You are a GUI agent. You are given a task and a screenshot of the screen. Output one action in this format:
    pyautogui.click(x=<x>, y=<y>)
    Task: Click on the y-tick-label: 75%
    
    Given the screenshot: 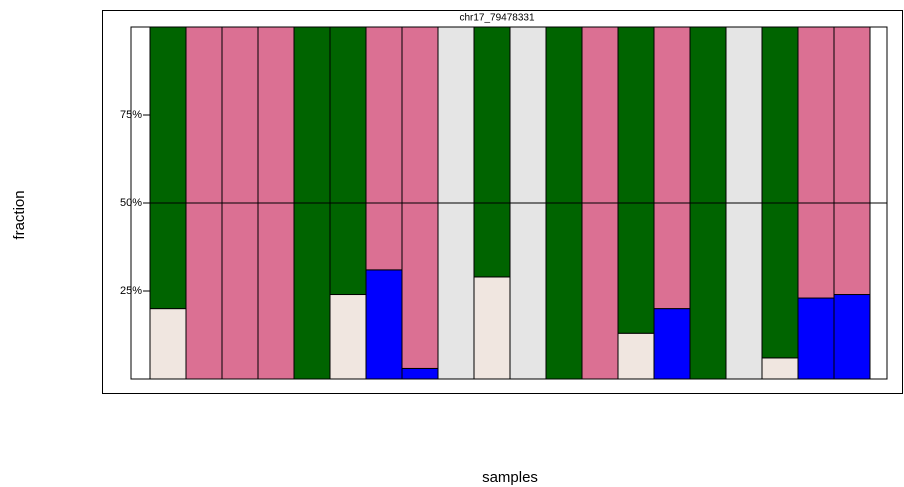 What is the action you would take?
    pyautogui.click(x=131, y=115)
    